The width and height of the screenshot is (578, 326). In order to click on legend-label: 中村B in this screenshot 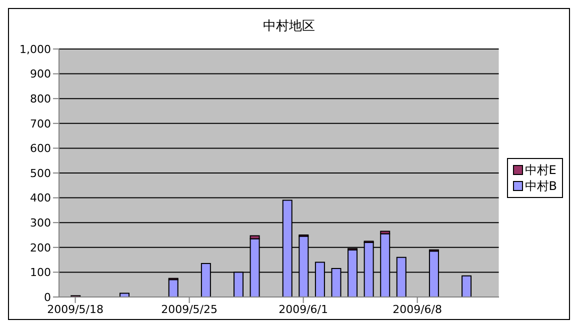, I will do `click(540, 186)`.